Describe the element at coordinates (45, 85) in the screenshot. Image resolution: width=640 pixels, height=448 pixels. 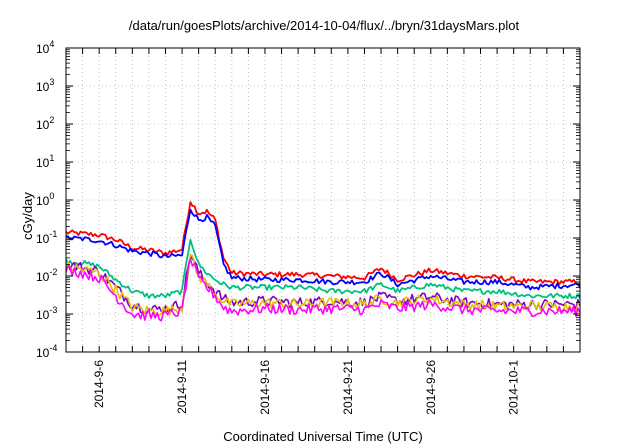
I see `y-tick-label: 10³` at that location.